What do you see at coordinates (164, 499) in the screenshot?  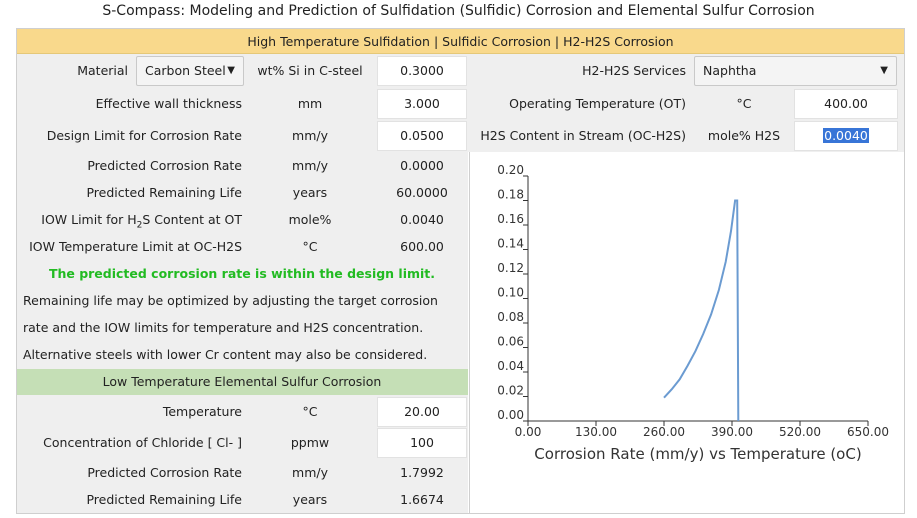 I see `low-life-label: Predicted Remaining Life` at bounding box center [164, 499].